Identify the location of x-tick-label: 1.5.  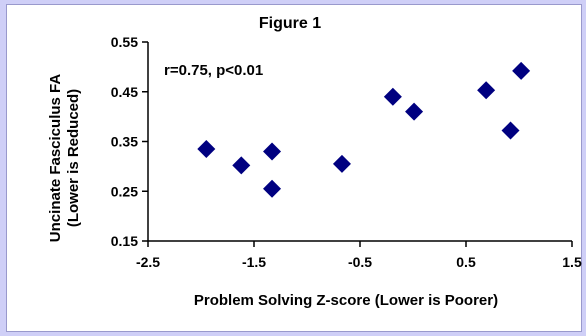
(572, 262).